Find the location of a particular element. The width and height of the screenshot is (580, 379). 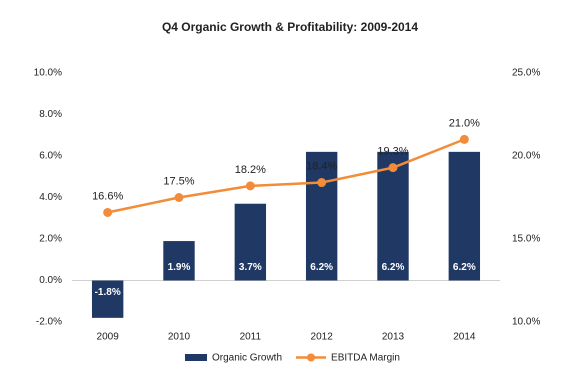

line-label: 19.3% is located at coordinates (392, 152).